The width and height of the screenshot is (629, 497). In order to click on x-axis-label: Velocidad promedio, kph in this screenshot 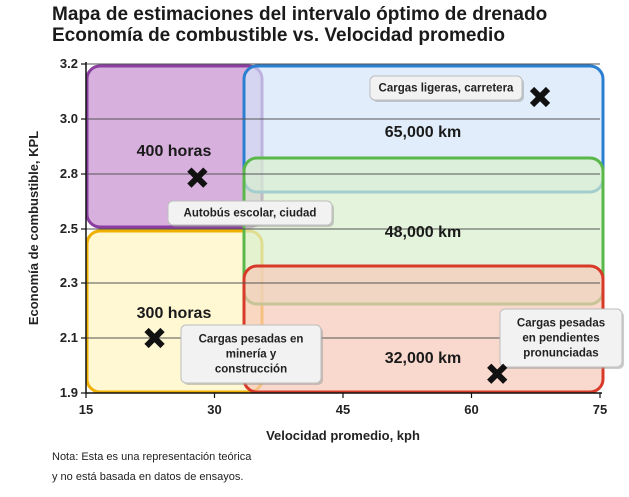, I will do `click(343, 435)`.